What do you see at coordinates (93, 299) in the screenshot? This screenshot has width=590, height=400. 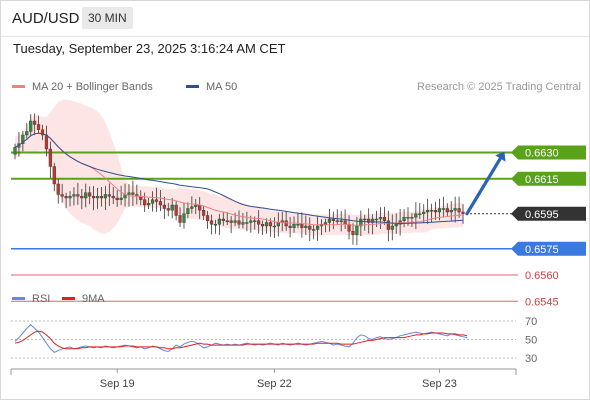 I see `legend-label: 9MA` at bounding box center [93, 299].